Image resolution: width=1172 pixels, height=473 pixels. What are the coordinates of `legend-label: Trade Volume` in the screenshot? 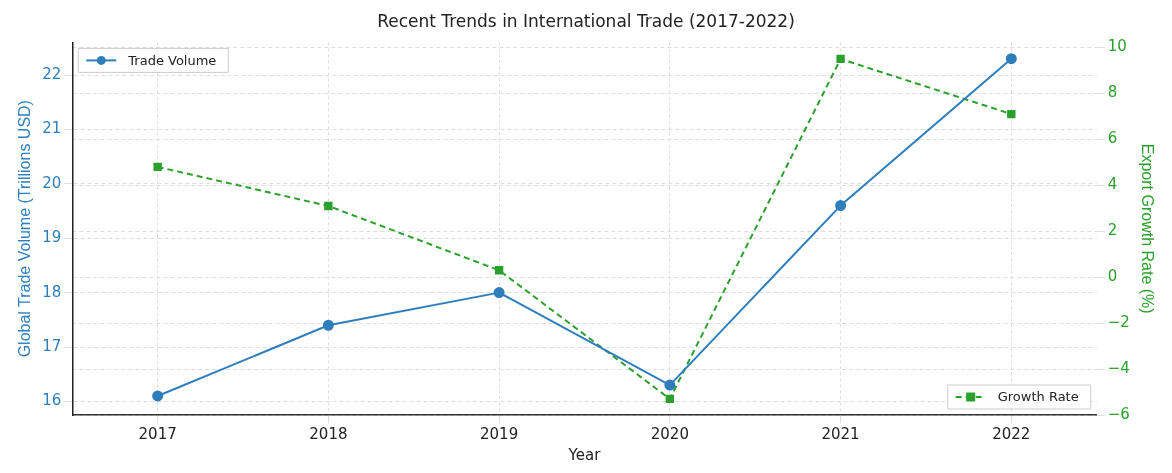 It's located at (172, 60).